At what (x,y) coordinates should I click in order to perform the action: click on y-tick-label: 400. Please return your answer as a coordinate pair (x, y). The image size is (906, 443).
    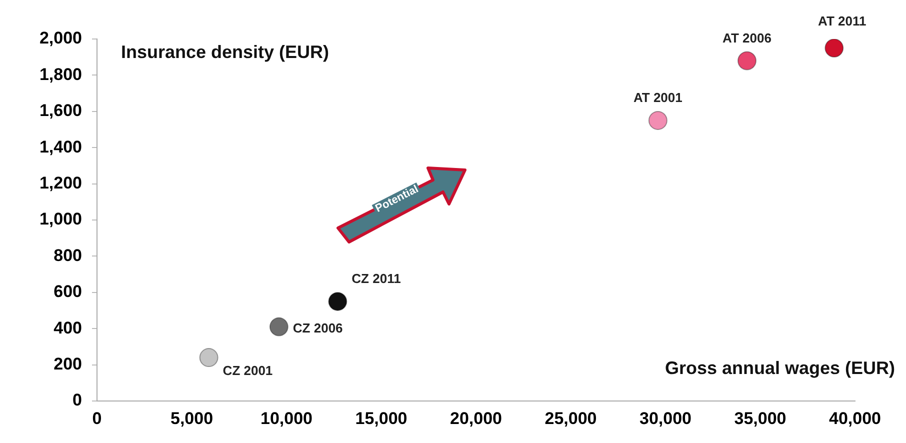
    Looking at the image, I should click on (68, 328).